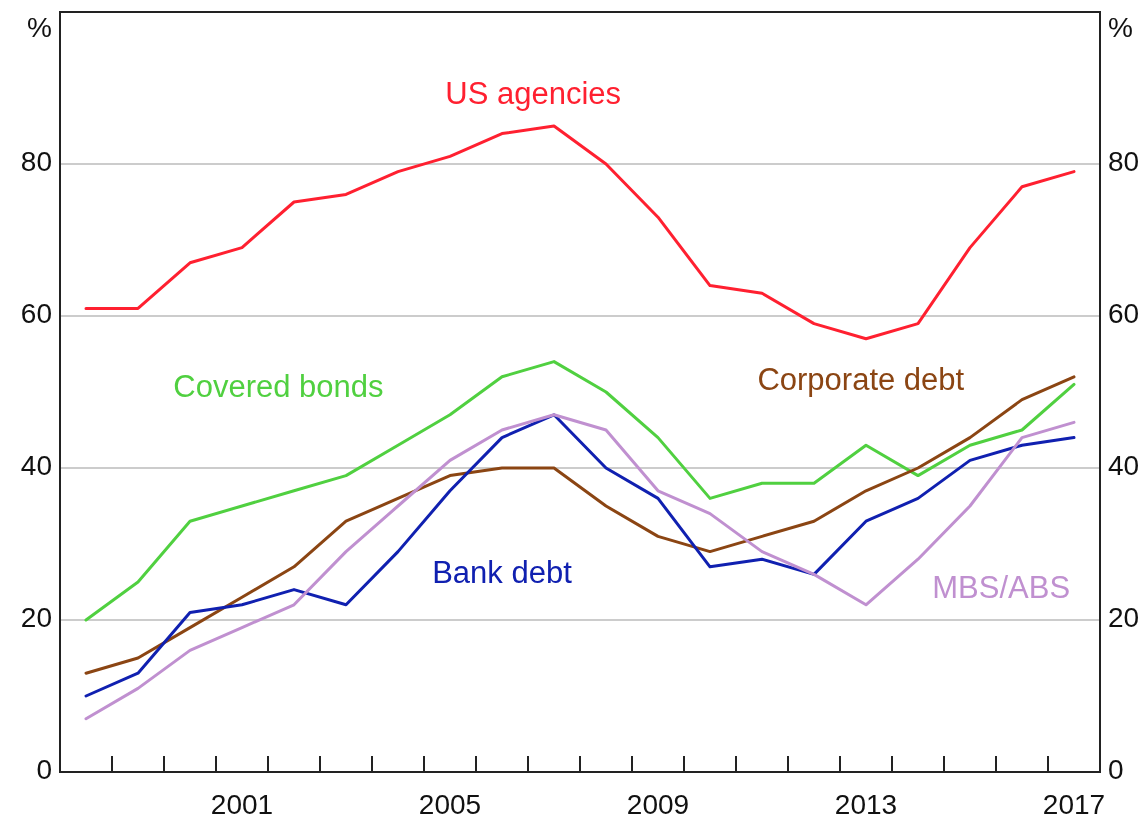 Image resolution: width=1142 pixels, height=832 pixels. What do you see at coordinates (533, 93) in the screenshot?
I see `series-label: US agencies` at bounding box center [533, 93].